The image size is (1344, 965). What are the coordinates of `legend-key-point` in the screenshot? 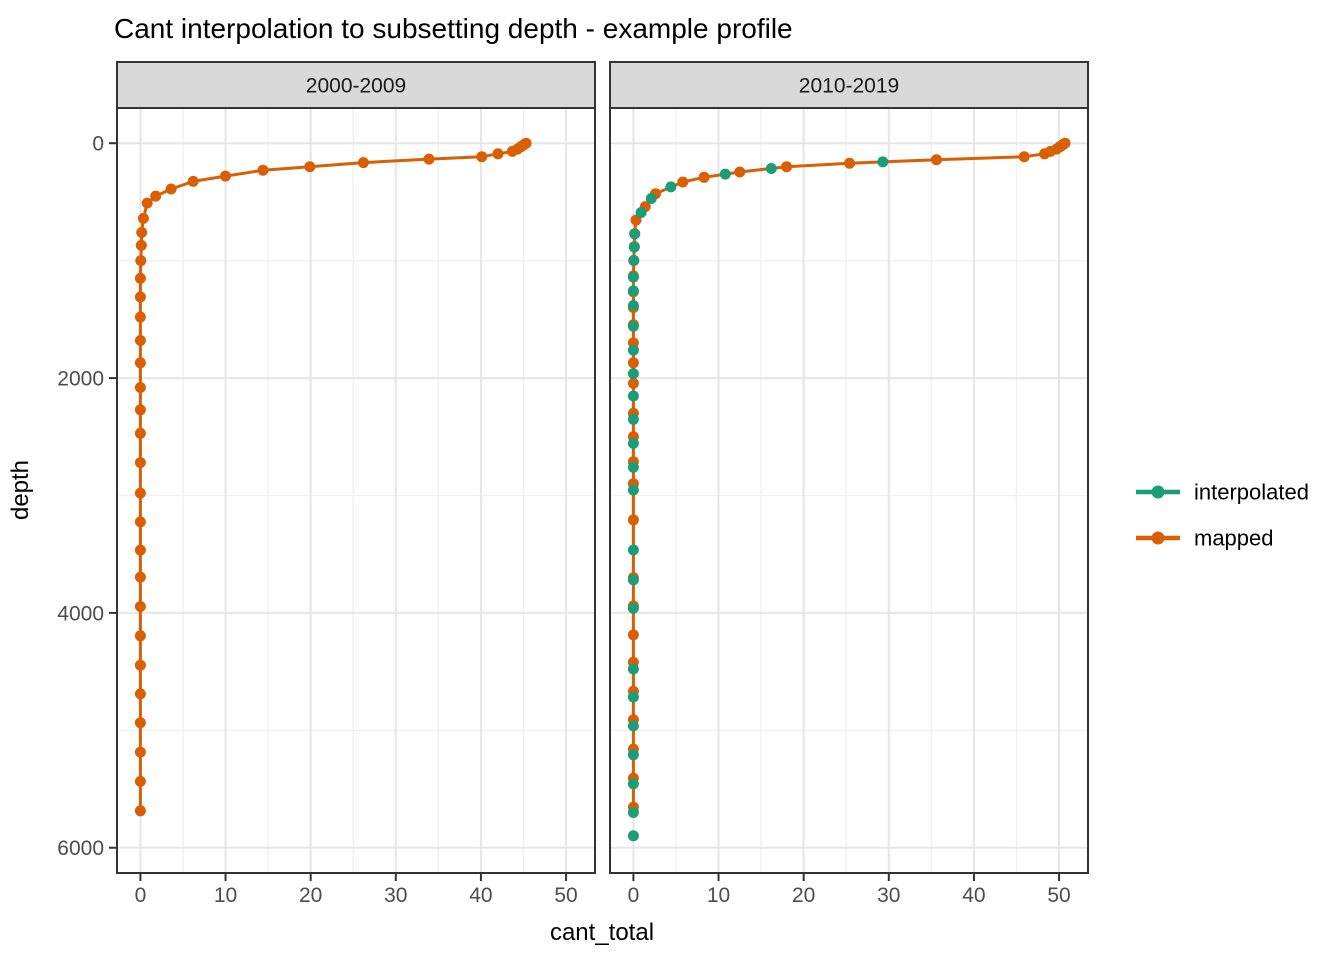 It's located at (1158, 492).